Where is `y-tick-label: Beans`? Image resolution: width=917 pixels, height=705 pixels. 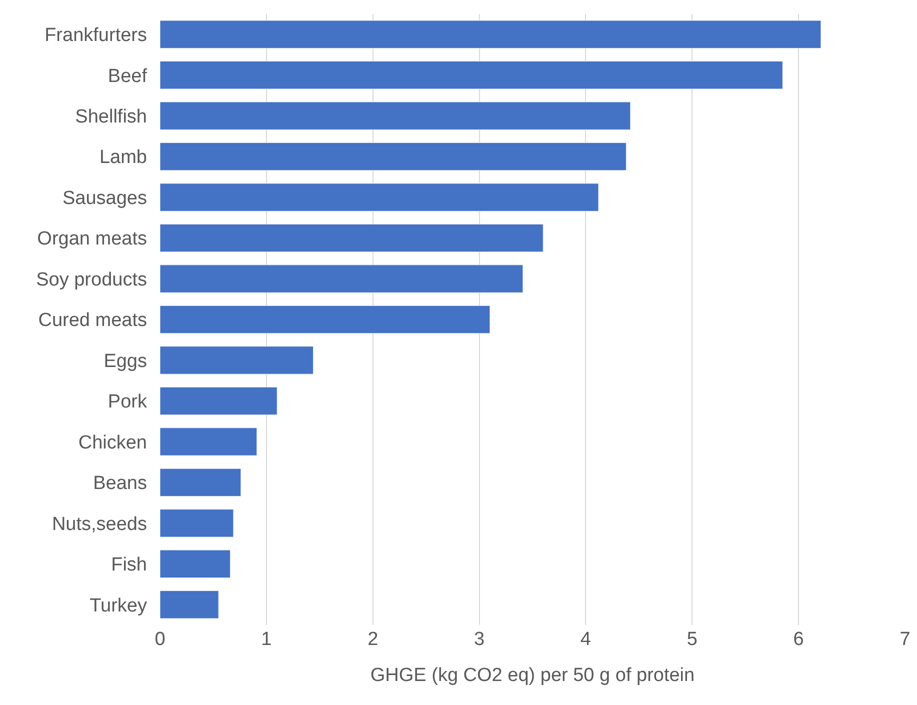
y-tick-label: Beans is located at coordinates (120, 483).